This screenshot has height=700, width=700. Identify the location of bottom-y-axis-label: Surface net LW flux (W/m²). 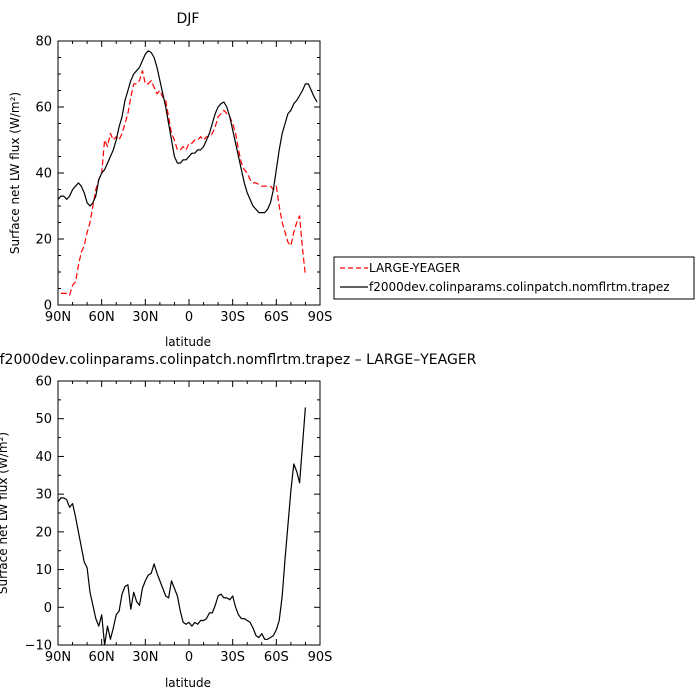
(5, 513).